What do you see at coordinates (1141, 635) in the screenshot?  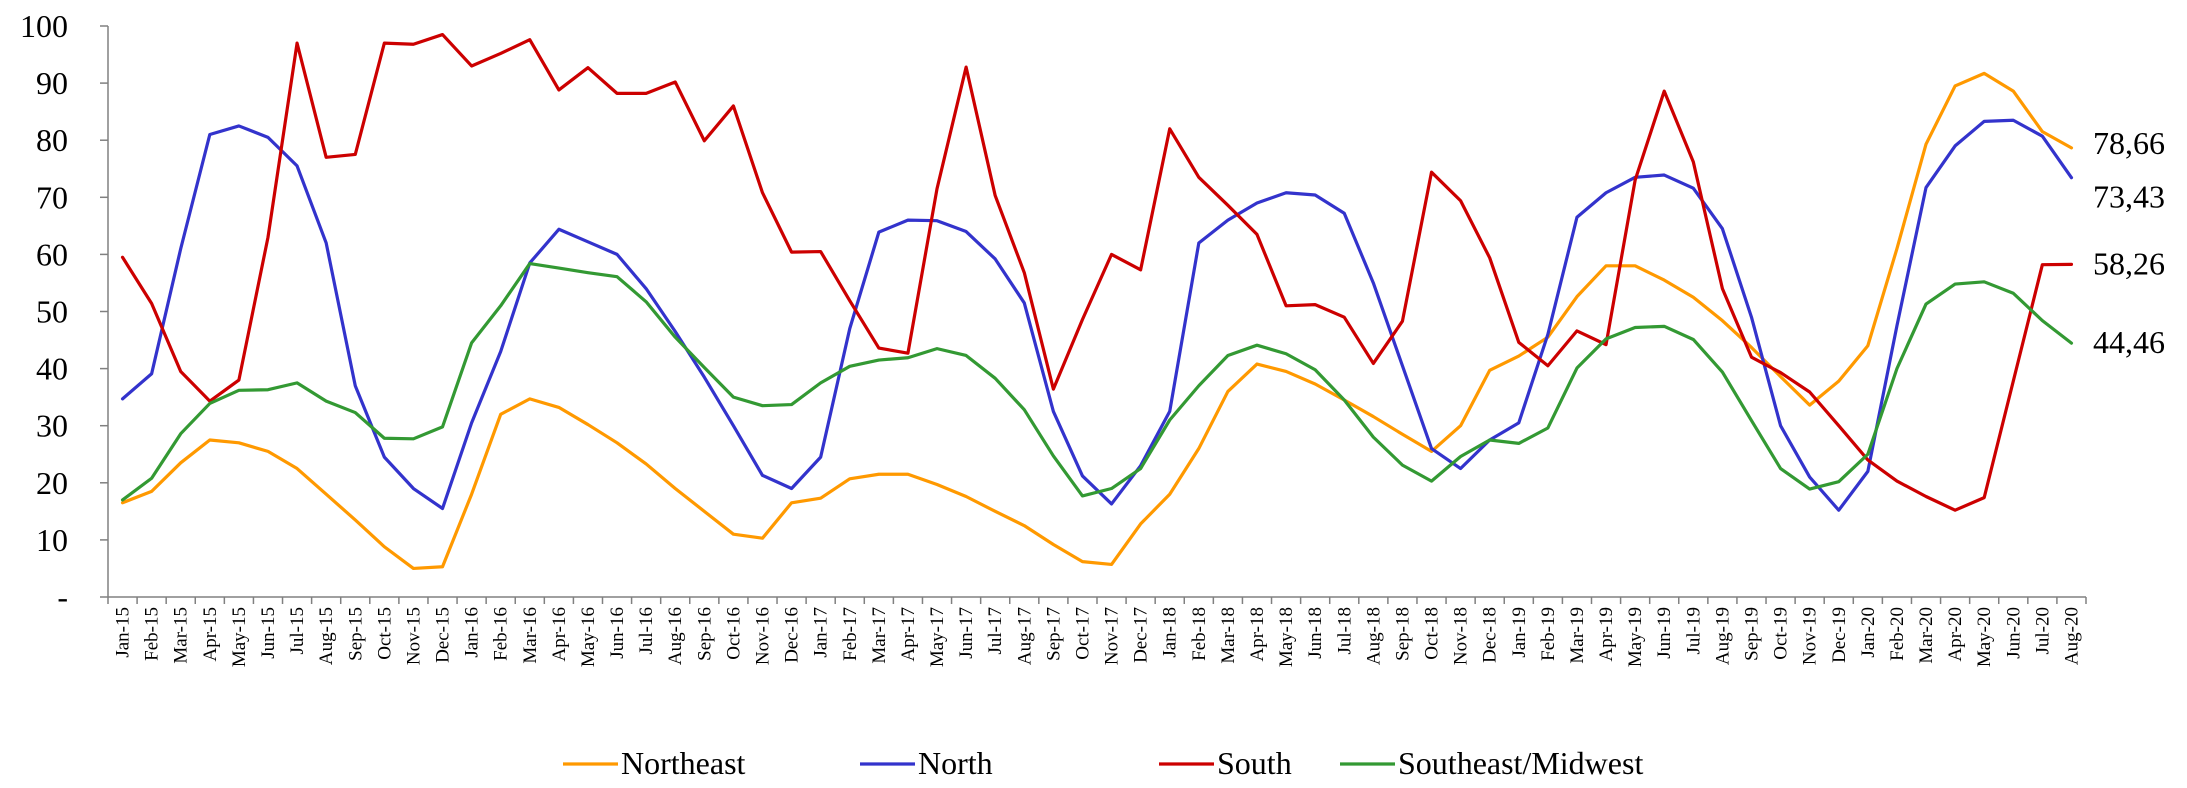 I see `x-tick-label: Dec-17` at bounding box center [1141, 635].